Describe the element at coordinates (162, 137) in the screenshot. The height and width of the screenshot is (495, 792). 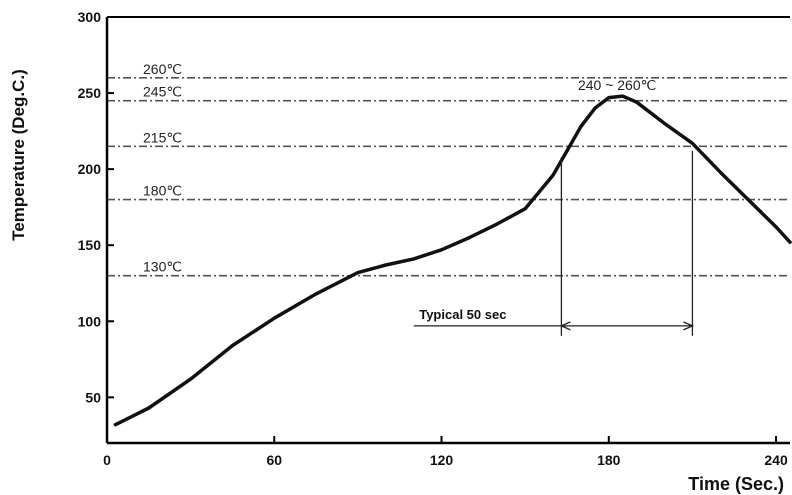
I see `reference-label-215: 215℃` at that location.